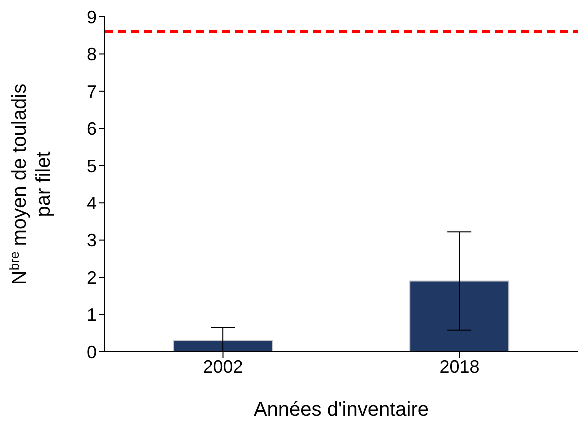 The image size is (580, 434). What do you see at coordinates (91, 129) in the screenshot?
I see `y-tick-label: 6` at bounding box center [91, 129].